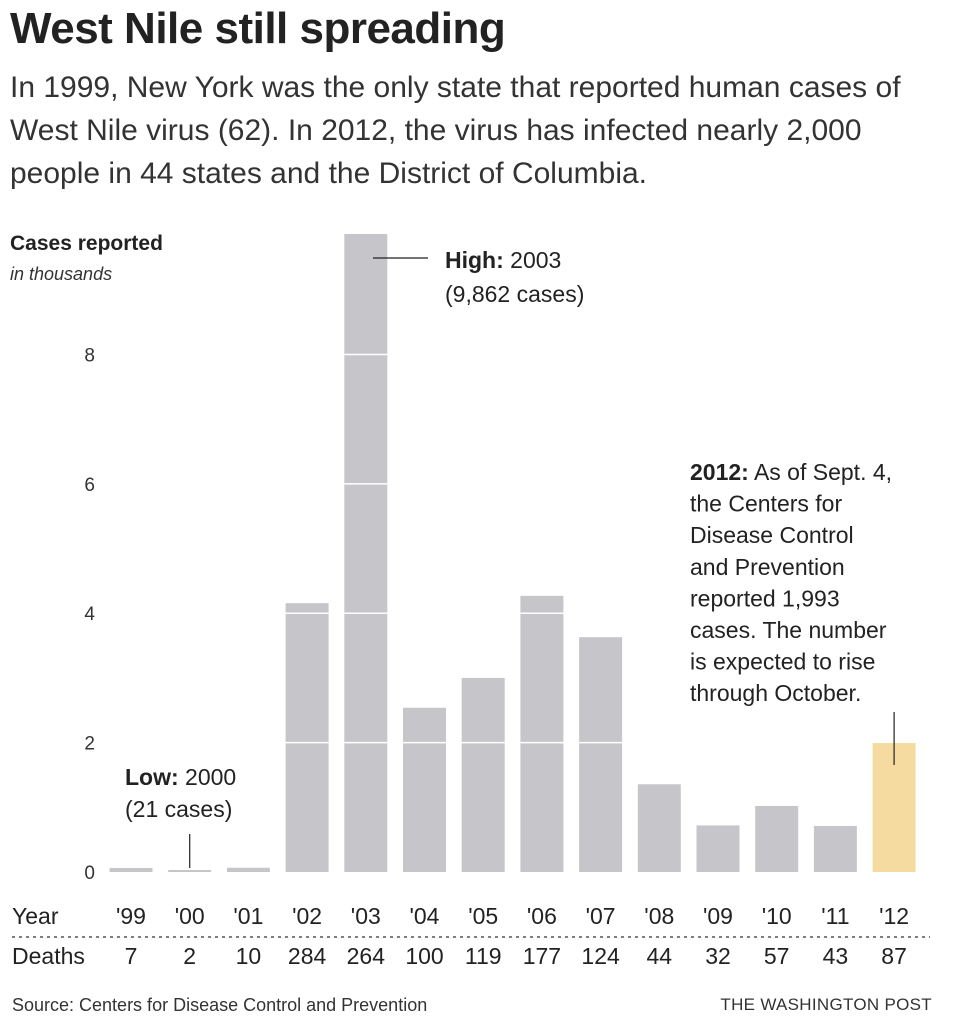 Image resolution: width=956 pixels, height=1024 pixels. What do you see at coordinates (189, 956) in the screenshot?
I see `deaths-1: 2` at bounding box center [189, 956].